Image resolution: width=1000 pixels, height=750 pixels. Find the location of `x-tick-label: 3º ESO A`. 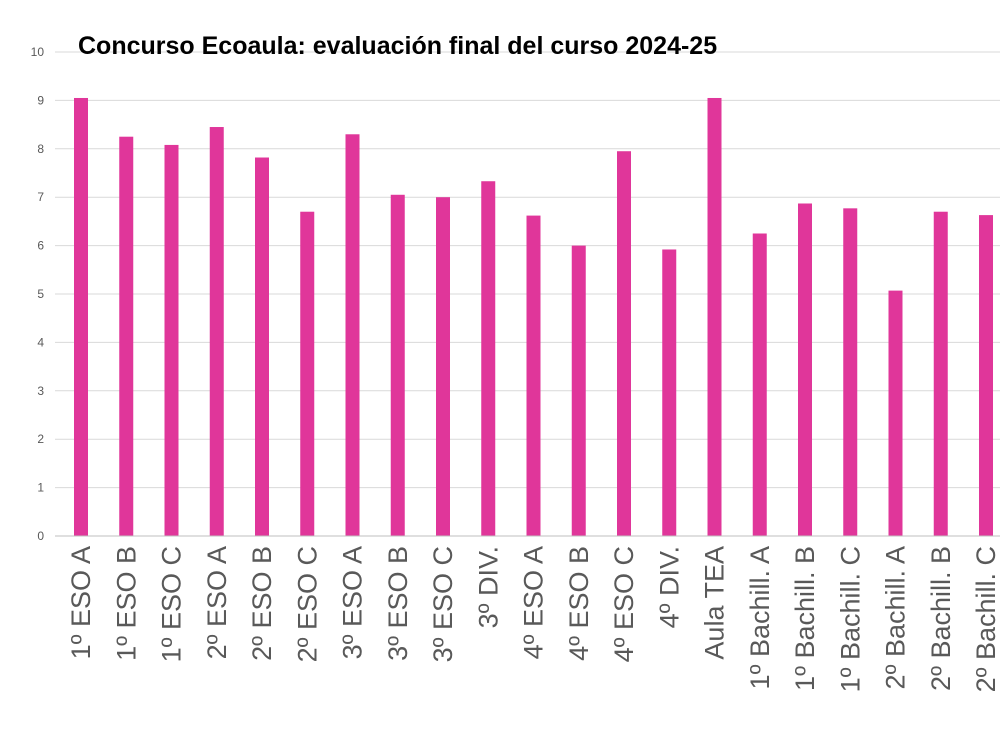

x-tick-label: 3º ESO A is located at coordinates (353, 602).